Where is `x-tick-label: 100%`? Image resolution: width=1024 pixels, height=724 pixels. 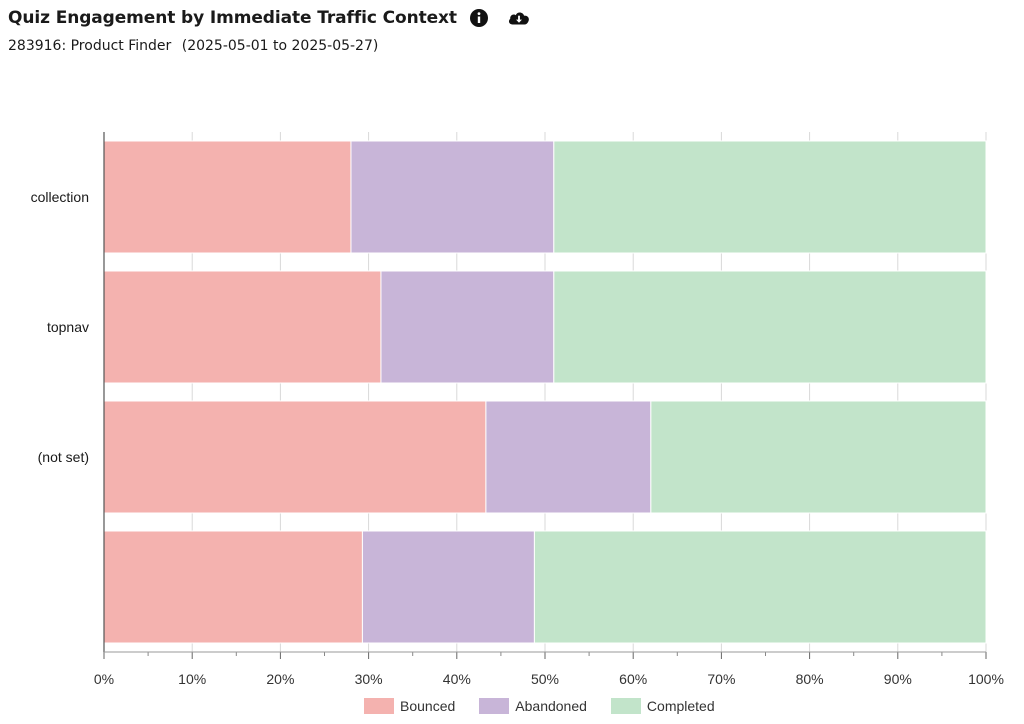 x-tick-label: 100% is located at coordinates (986, 679).